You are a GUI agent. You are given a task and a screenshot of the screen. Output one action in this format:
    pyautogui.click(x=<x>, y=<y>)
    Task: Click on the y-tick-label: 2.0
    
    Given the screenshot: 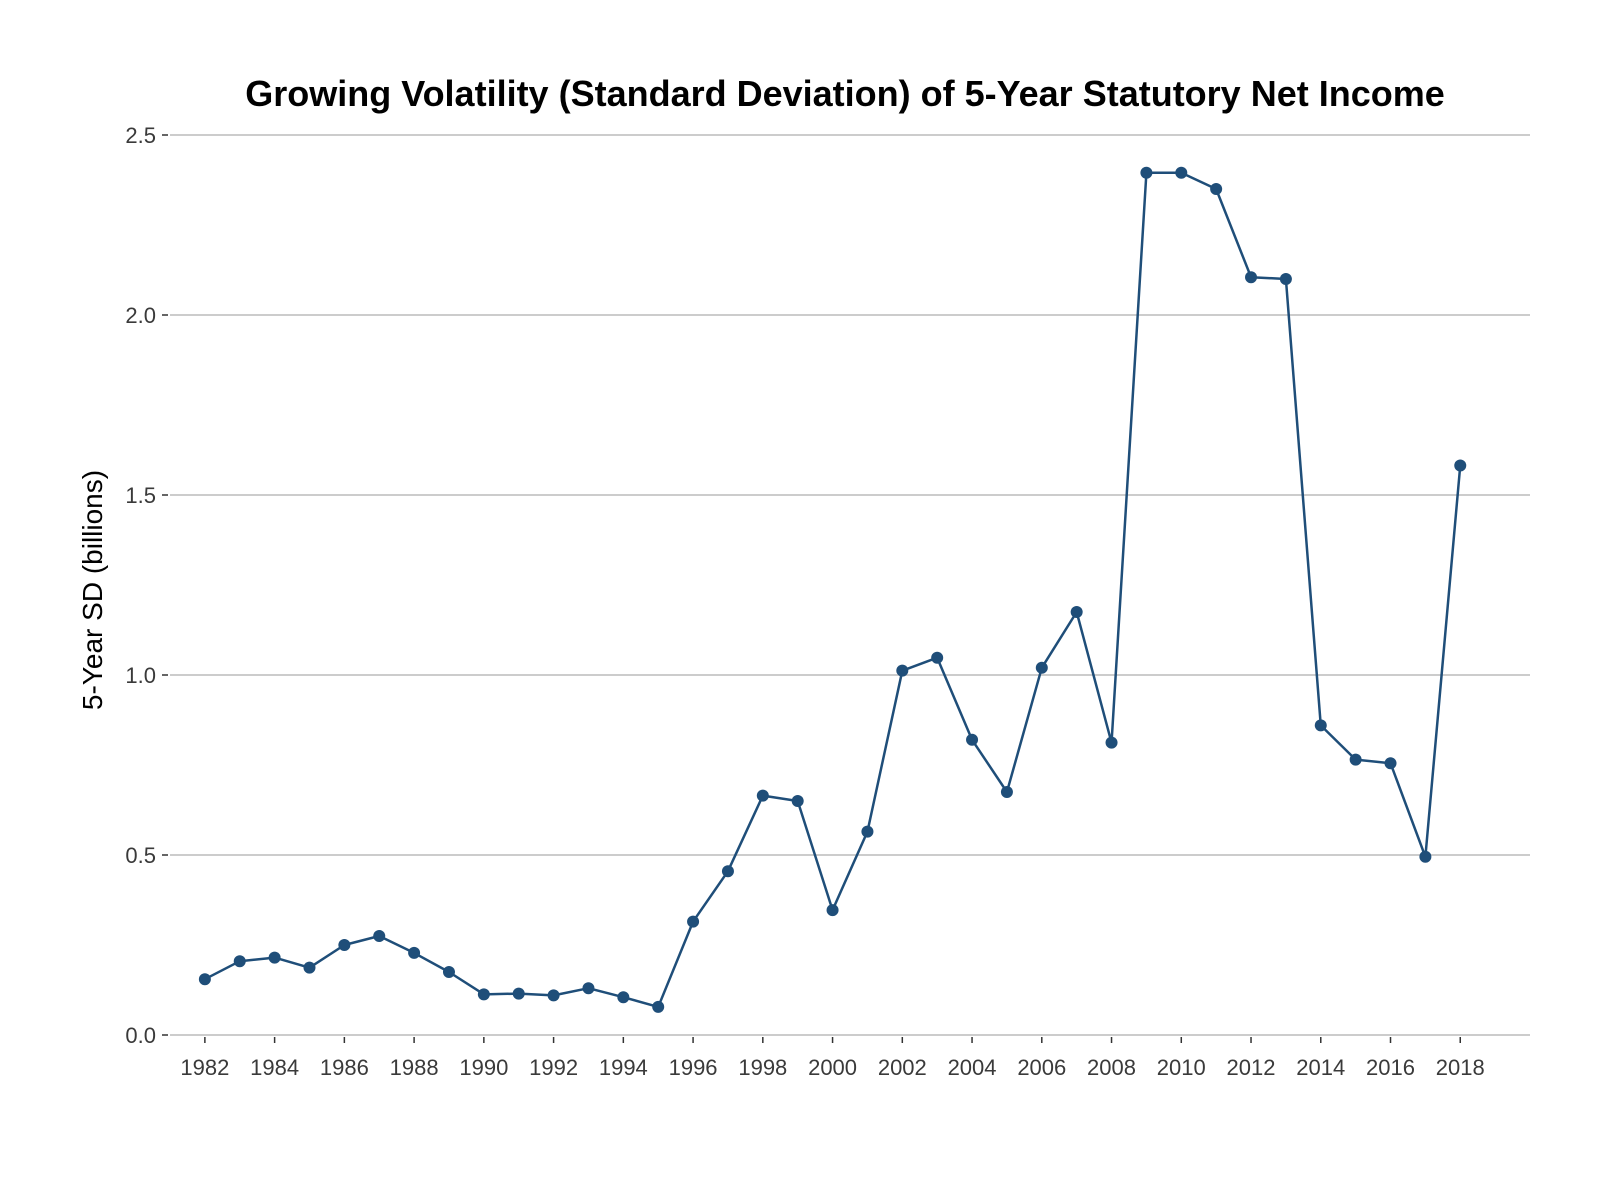 What is the action you would take?
    pyautogui.click(x=140, y=315)
    